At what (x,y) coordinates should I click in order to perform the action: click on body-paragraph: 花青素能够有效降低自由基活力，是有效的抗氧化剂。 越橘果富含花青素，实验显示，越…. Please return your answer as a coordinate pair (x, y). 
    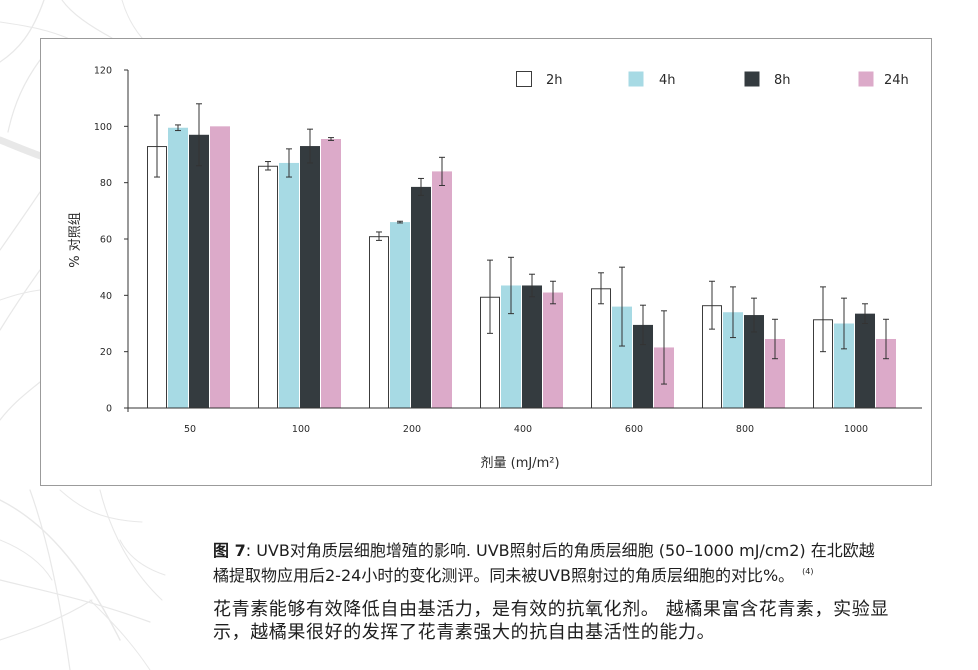
    Looking at the image, I should click on (551, 621).